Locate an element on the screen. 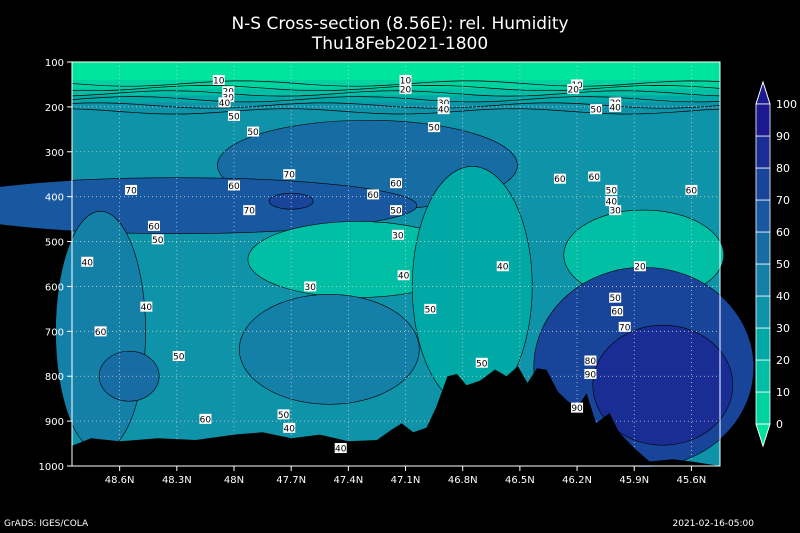 This screenshot has width=800, height=533. colorbar-label-3: 30 is located at coordinates (783, 328).